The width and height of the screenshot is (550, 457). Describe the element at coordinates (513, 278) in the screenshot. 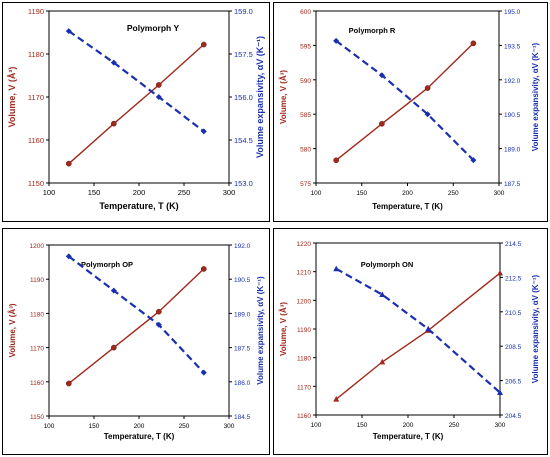

I see `y2-tick-label: 212.5` at that location.